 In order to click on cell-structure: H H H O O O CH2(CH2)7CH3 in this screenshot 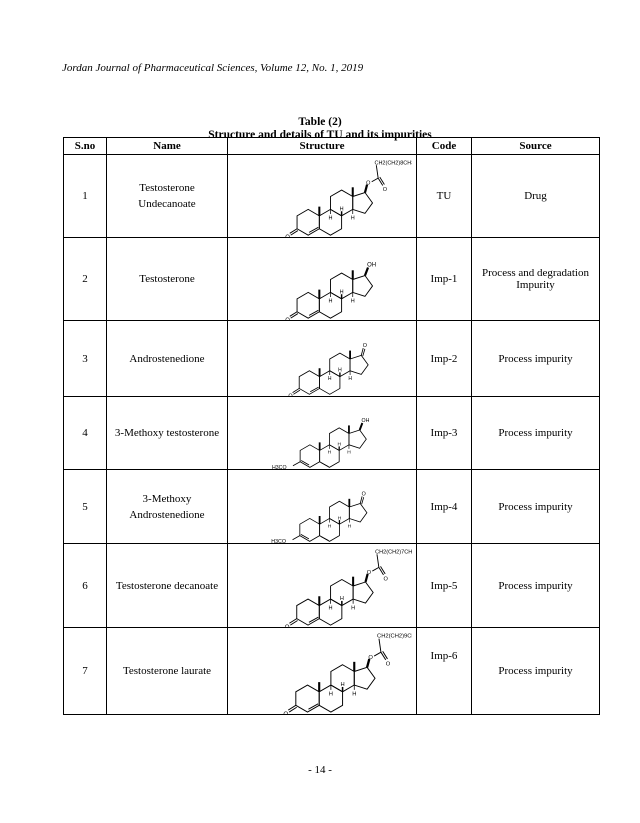, I will do `click(322, 585)`.